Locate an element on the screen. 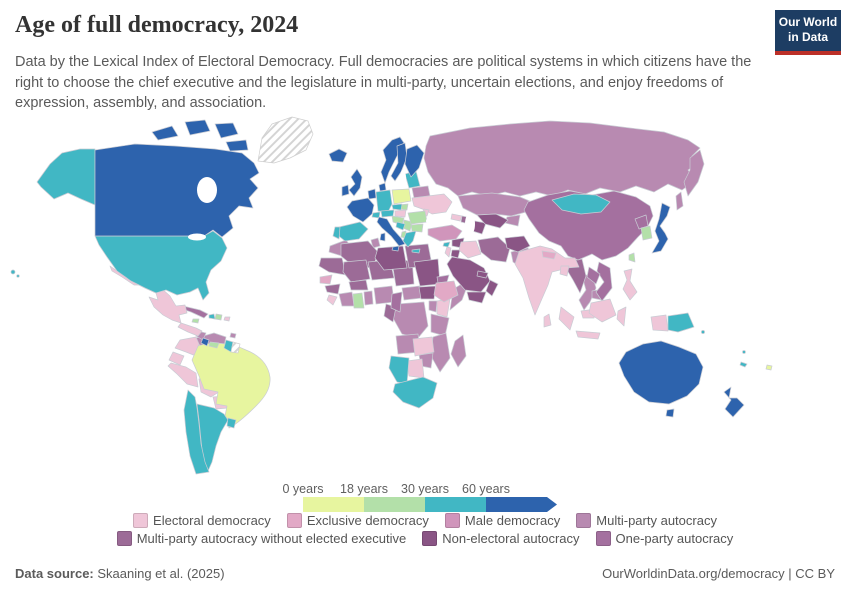 The image size is (850, 600). region-south-sudan is located at coordinates (427, 292).